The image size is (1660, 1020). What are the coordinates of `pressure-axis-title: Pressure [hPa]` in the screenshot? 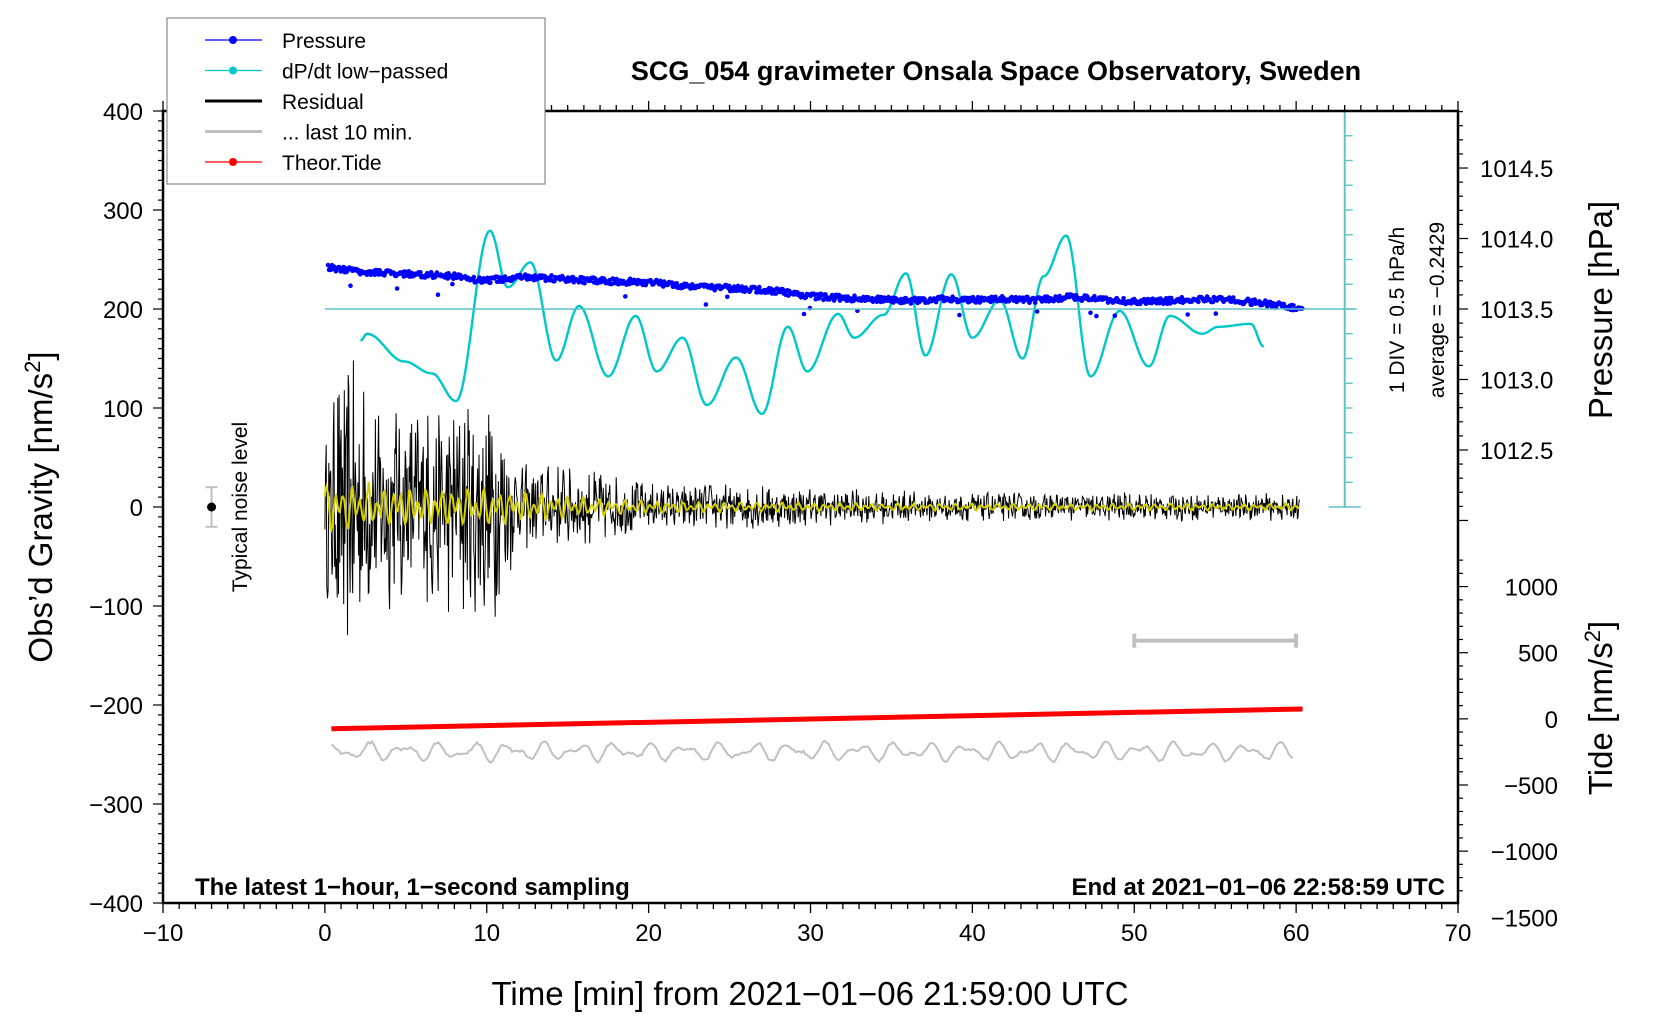 It's located at (1600, 310).